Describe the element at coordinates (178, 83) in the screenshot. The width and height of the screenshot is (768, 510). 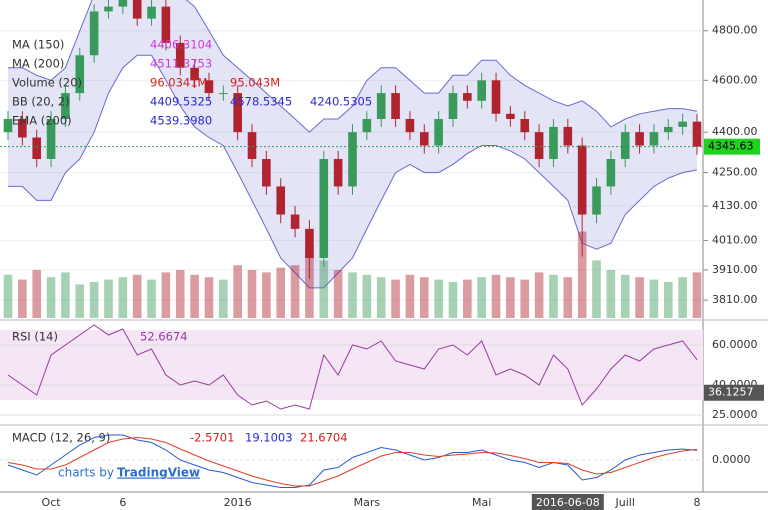
I see `legend-readout: 96.0341M` at that location.